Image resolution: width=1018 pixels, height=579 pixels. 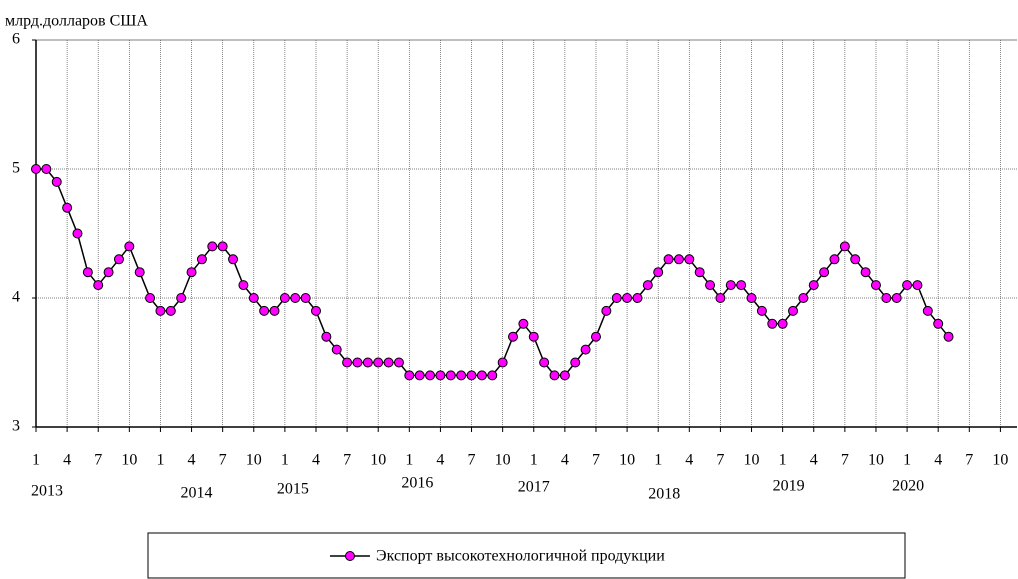 I want to click on y-tick-label: 6, so click(x=16, y=39).